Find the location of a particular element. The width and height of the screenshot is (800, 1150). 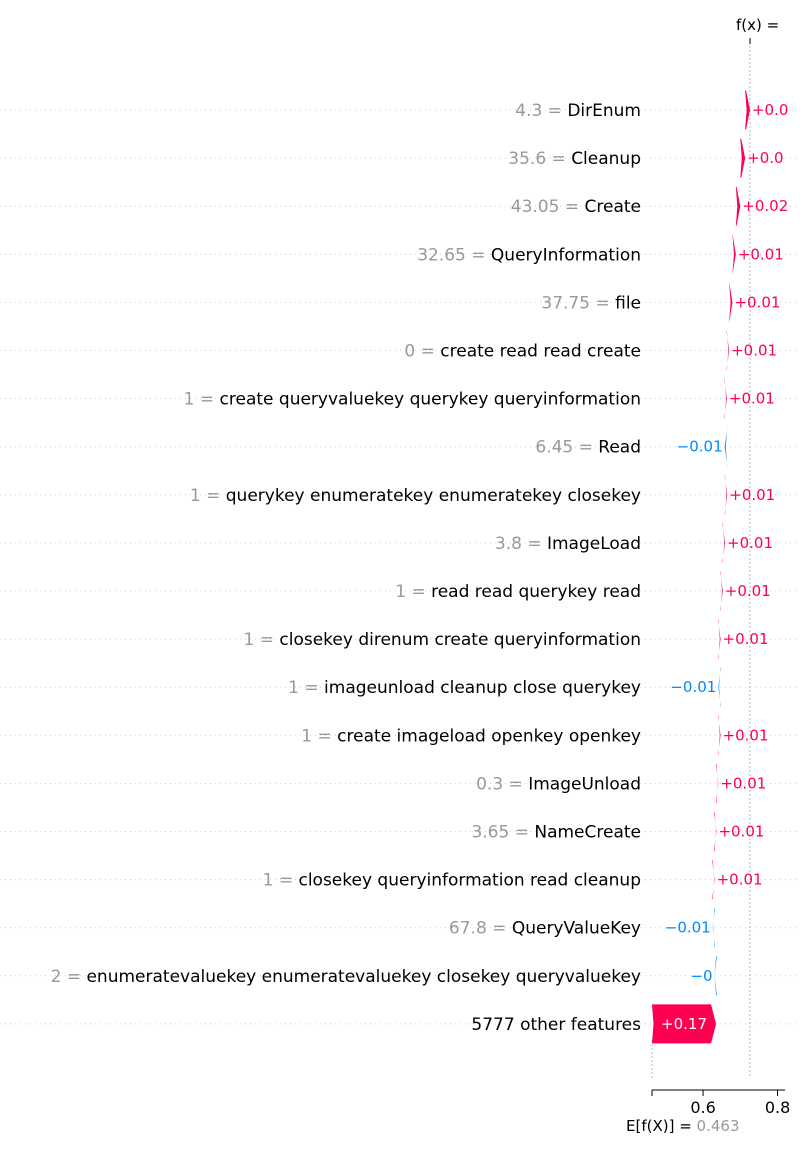

feature-value: 0.3 = is located at coordinates (502, 784).